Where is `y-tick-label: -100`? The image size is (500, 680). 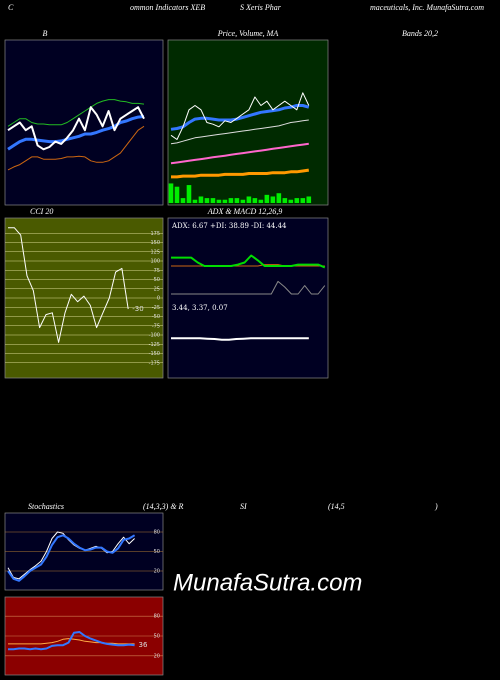 y-tick-label: -100 is located at coordinates (154, 336).